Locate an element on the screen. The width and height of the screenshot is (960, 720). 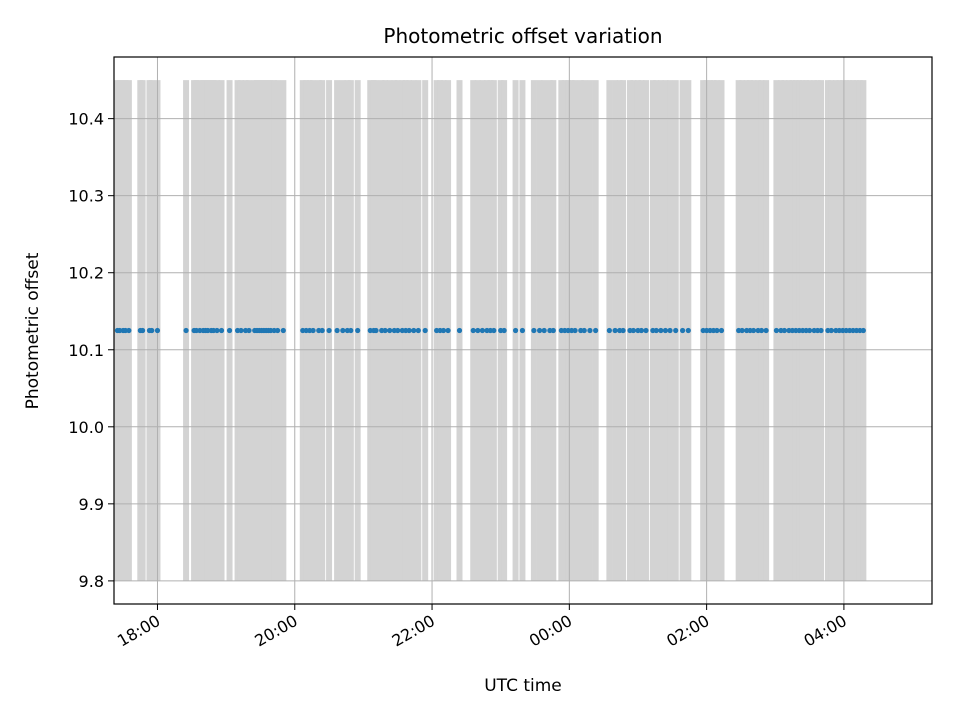
y-tick-label: 10.3 is located at coordinates (86, 196).